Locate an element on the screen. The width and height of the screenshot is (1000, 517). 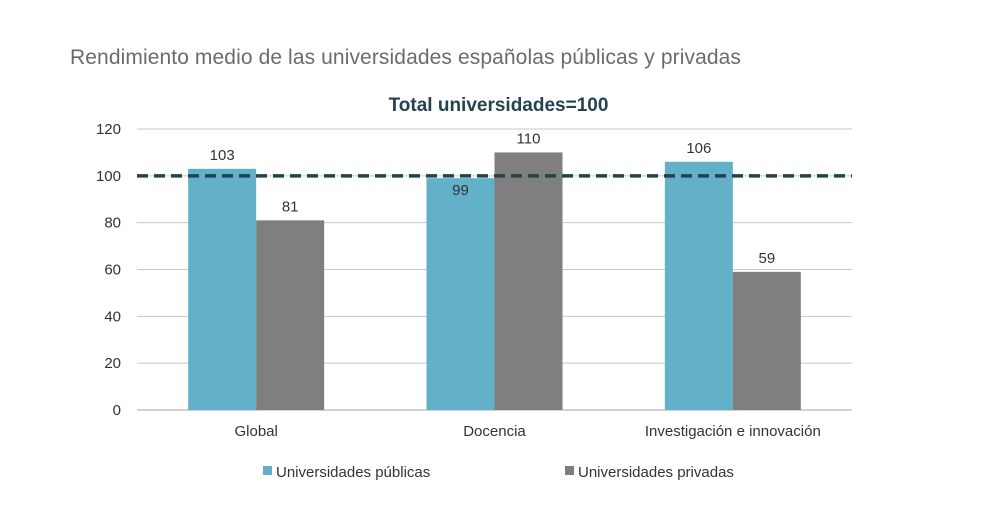
y-tick-label: 40 is located at coordinates (112, 316).